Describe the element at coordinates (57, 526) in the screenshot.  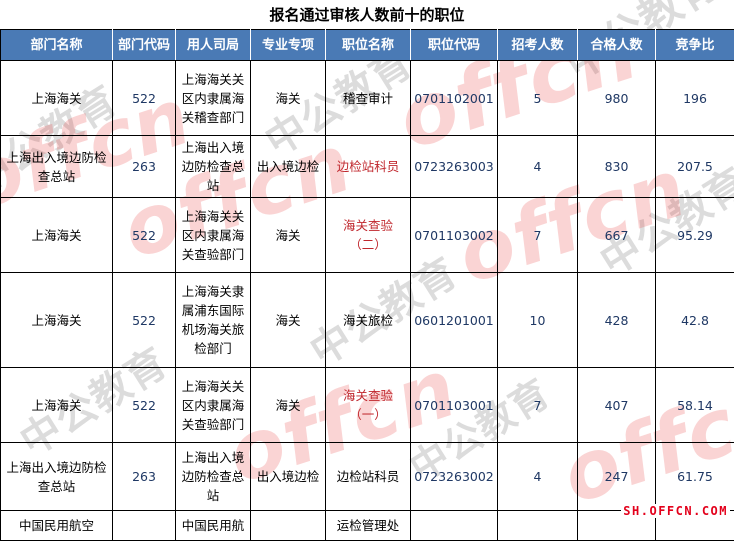
I see `cell-department: 中国民用航空` at that location.